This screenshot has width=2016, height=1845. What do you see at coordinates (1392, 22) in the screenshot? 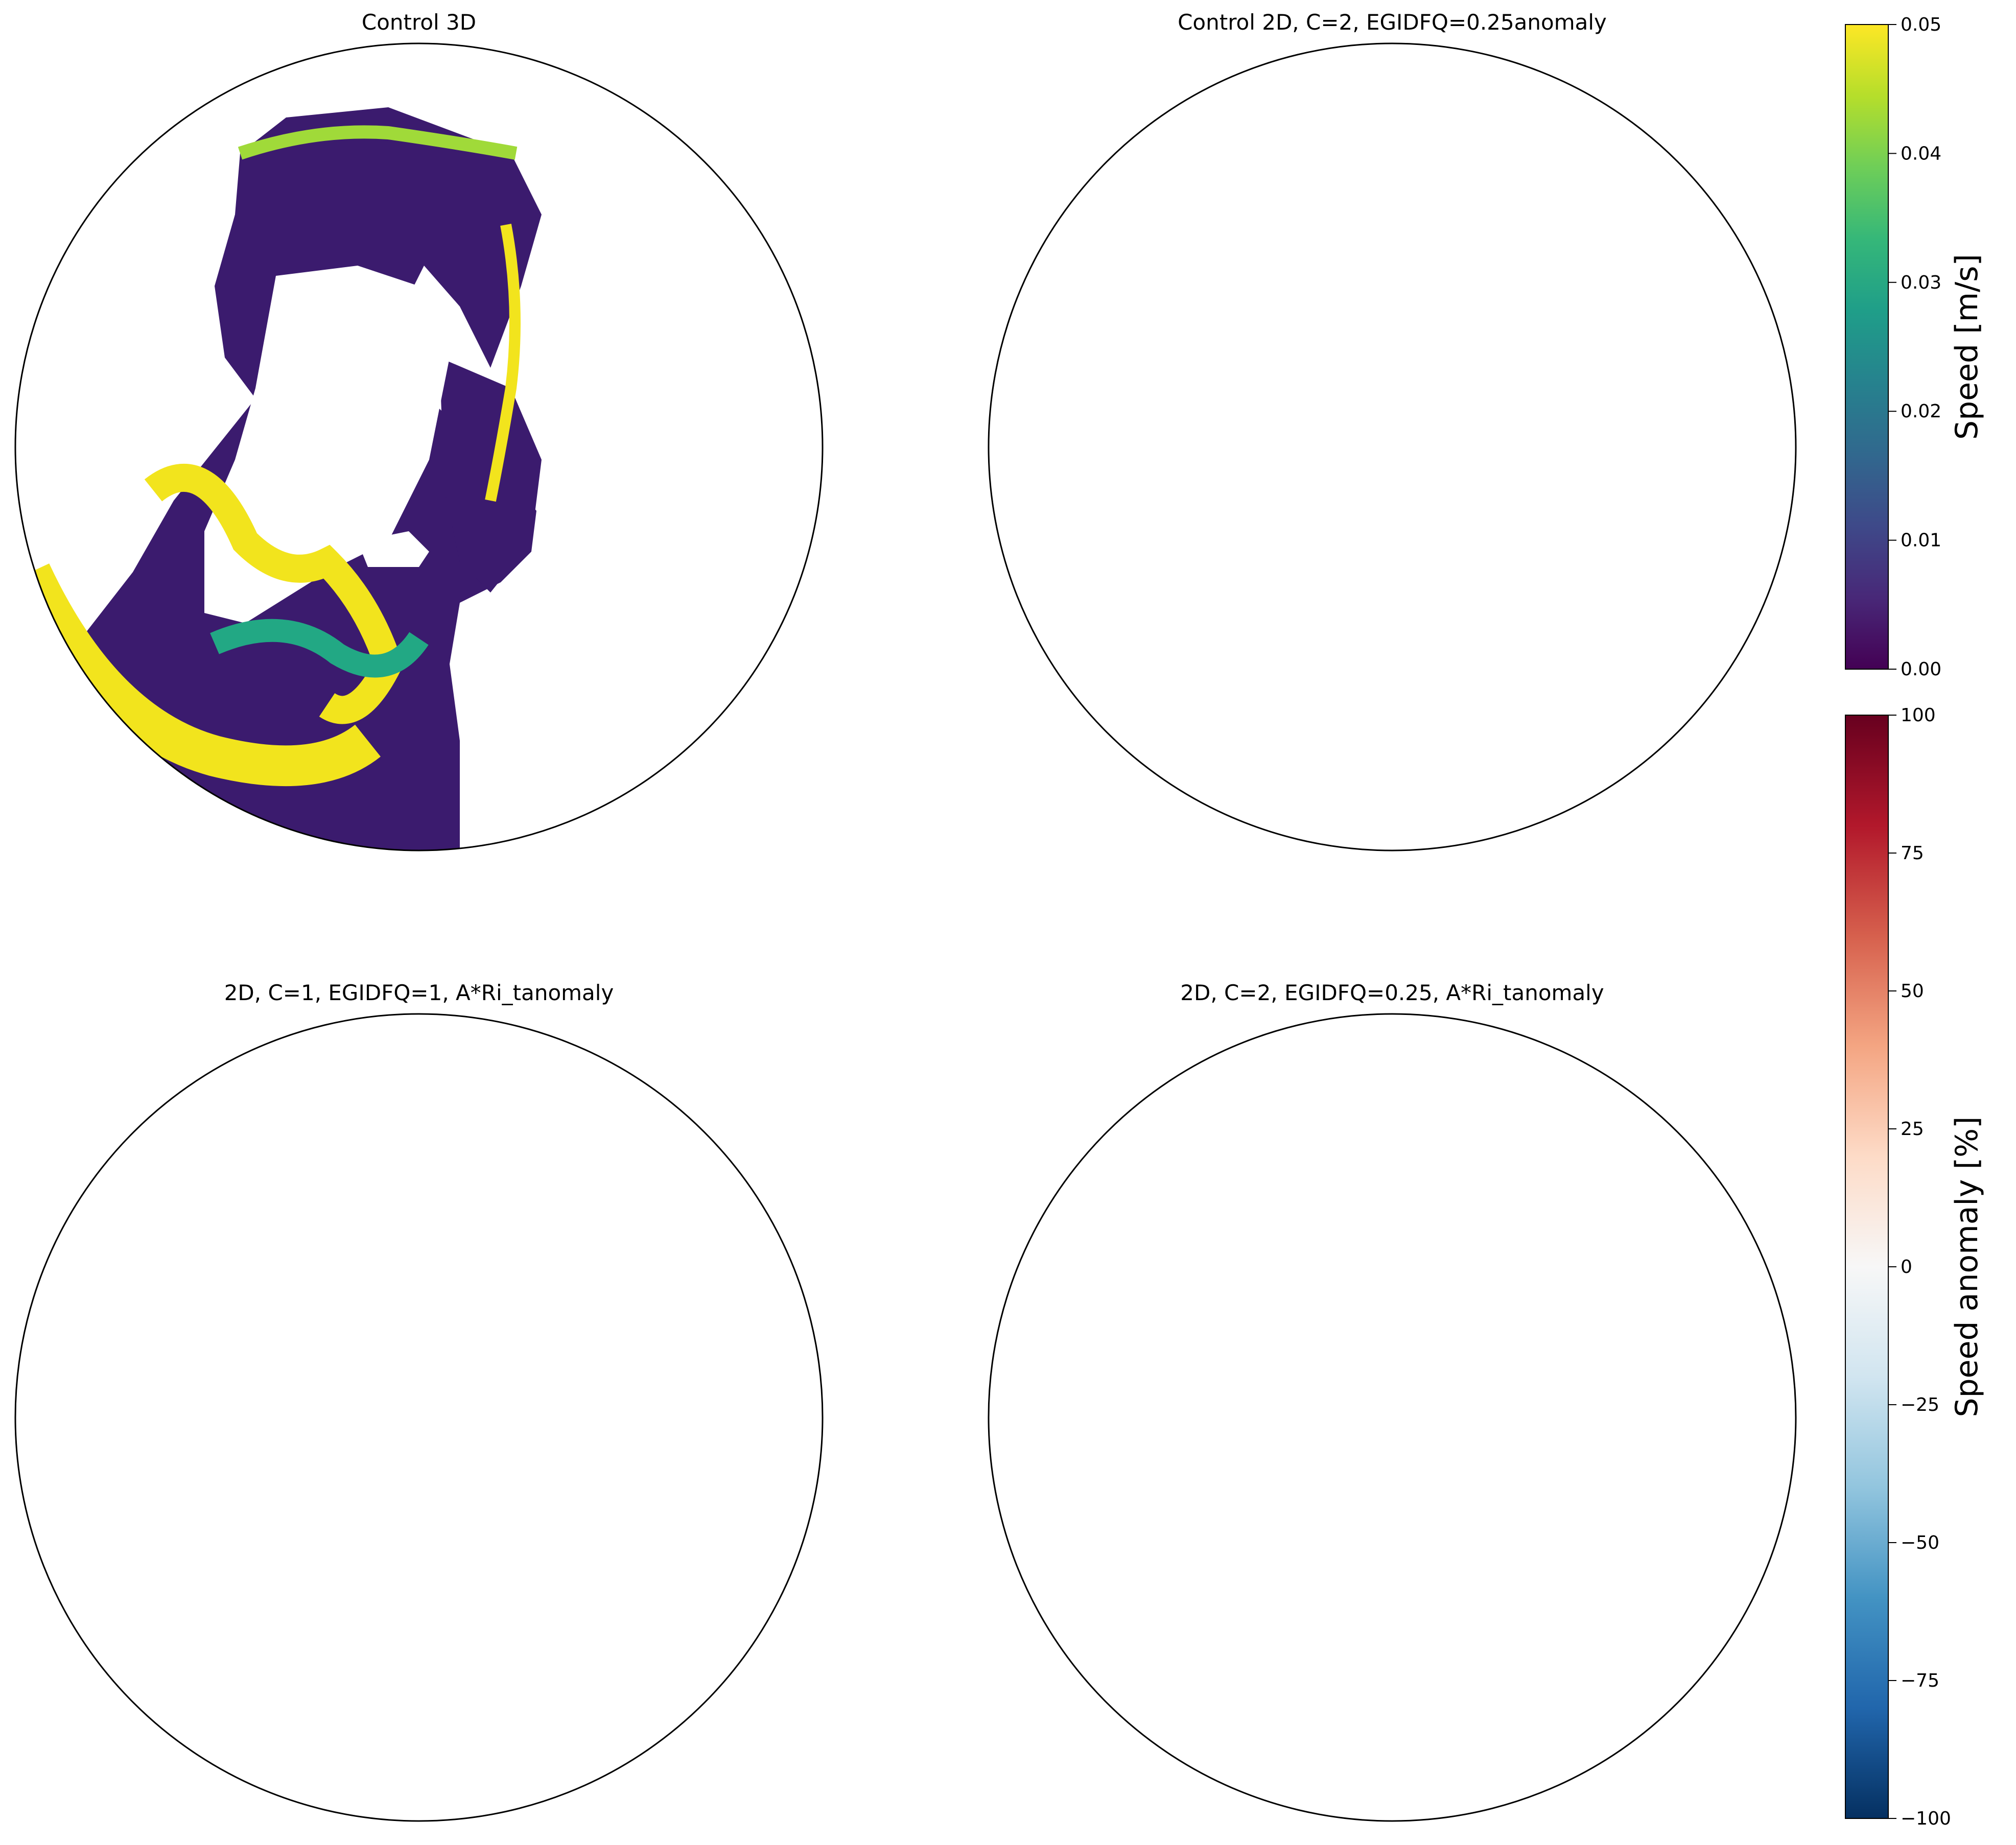
I see `panel-title-control-2d-anomaly: Control 2D, C=2, EGIDFQ=0.25anomaly` at bounding box center [1392, 22].